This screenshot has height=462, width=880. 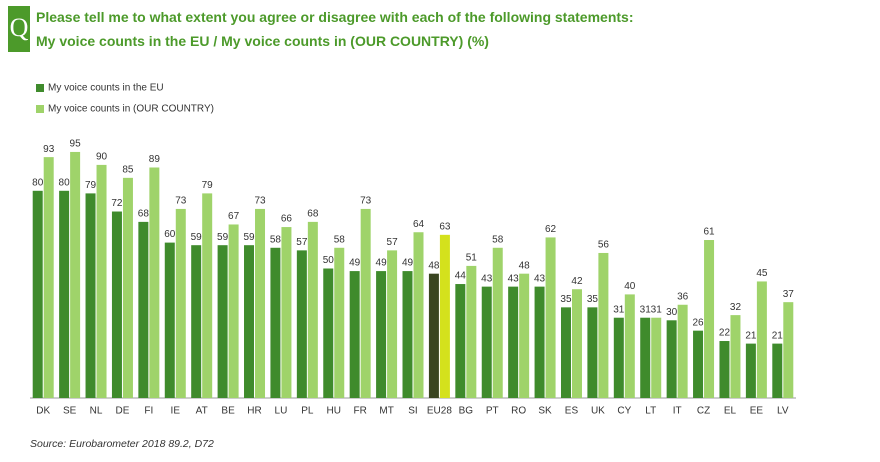 What do you see at coordinates (360, 411) in the screenshot?
I see `x-tick-label: FR` at bounding box center [360, 411].